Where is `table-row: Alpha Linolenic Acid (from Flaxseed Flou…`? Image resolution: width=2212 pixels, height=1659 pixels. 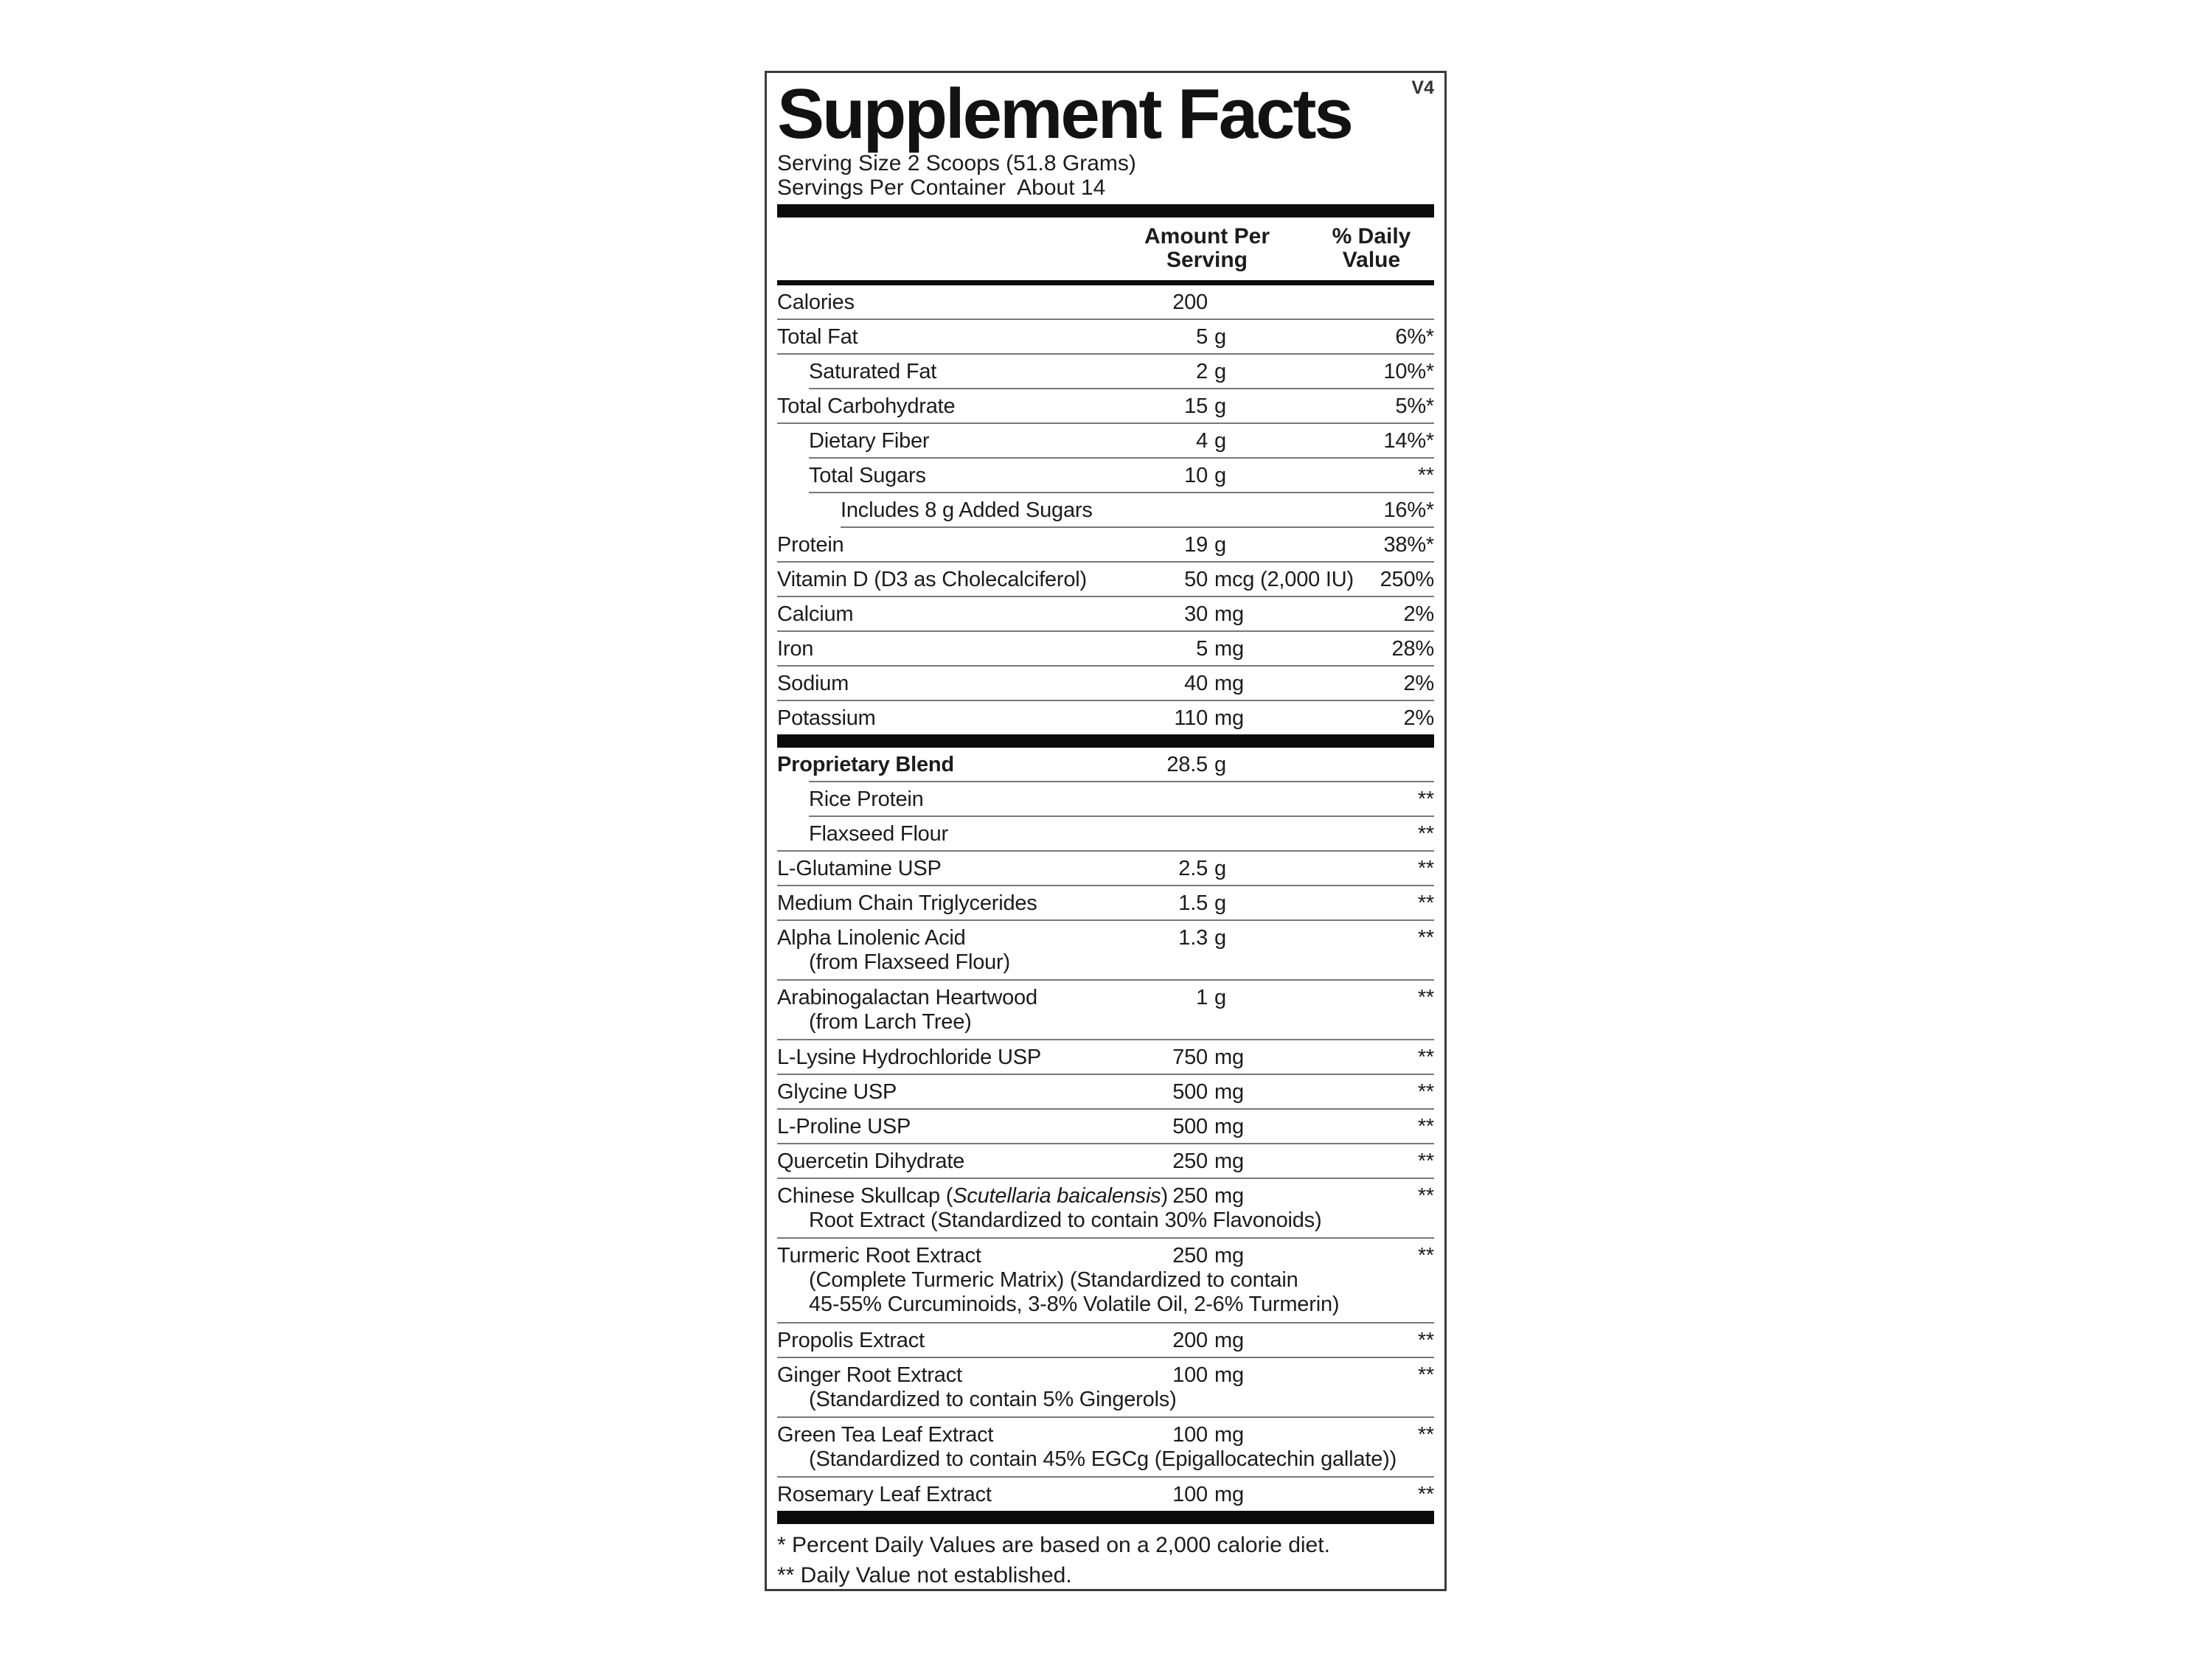
table-row: Alpha Linolenic Acid (from Flaxseed Flou… is located at coordinates (1105, 950).